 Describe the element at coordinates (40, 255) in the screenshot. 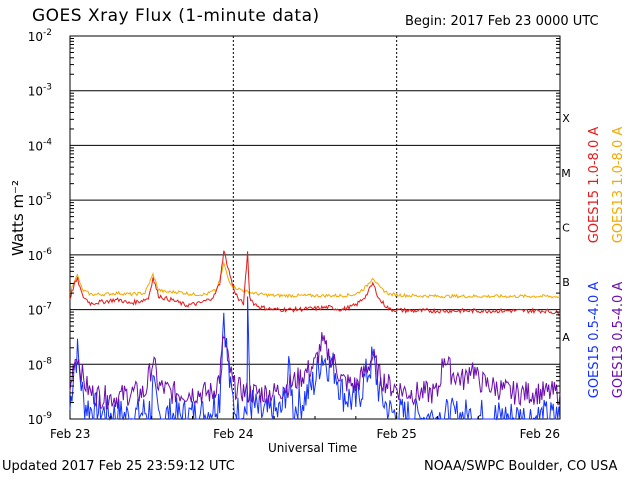

I see `y-tick-label: 10⁻⁶` at that location.